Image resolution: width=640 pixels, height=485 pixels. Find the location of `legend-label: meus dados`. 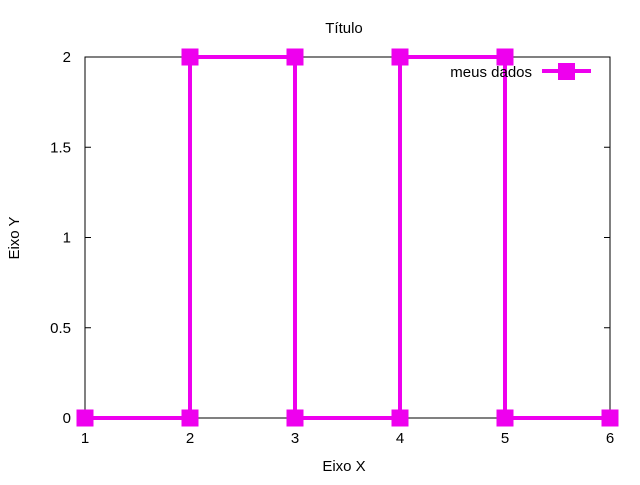

legend-label: meus dados is located at coordinates (491, 72).